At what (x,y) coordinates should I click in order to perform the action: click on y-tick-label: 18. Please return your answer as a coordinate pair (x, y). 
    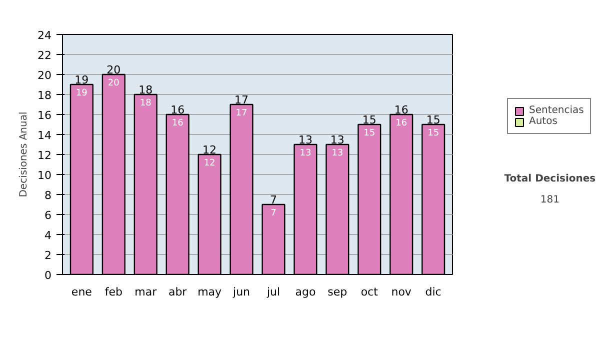
    Looking at the image, I should click on (45, 95).